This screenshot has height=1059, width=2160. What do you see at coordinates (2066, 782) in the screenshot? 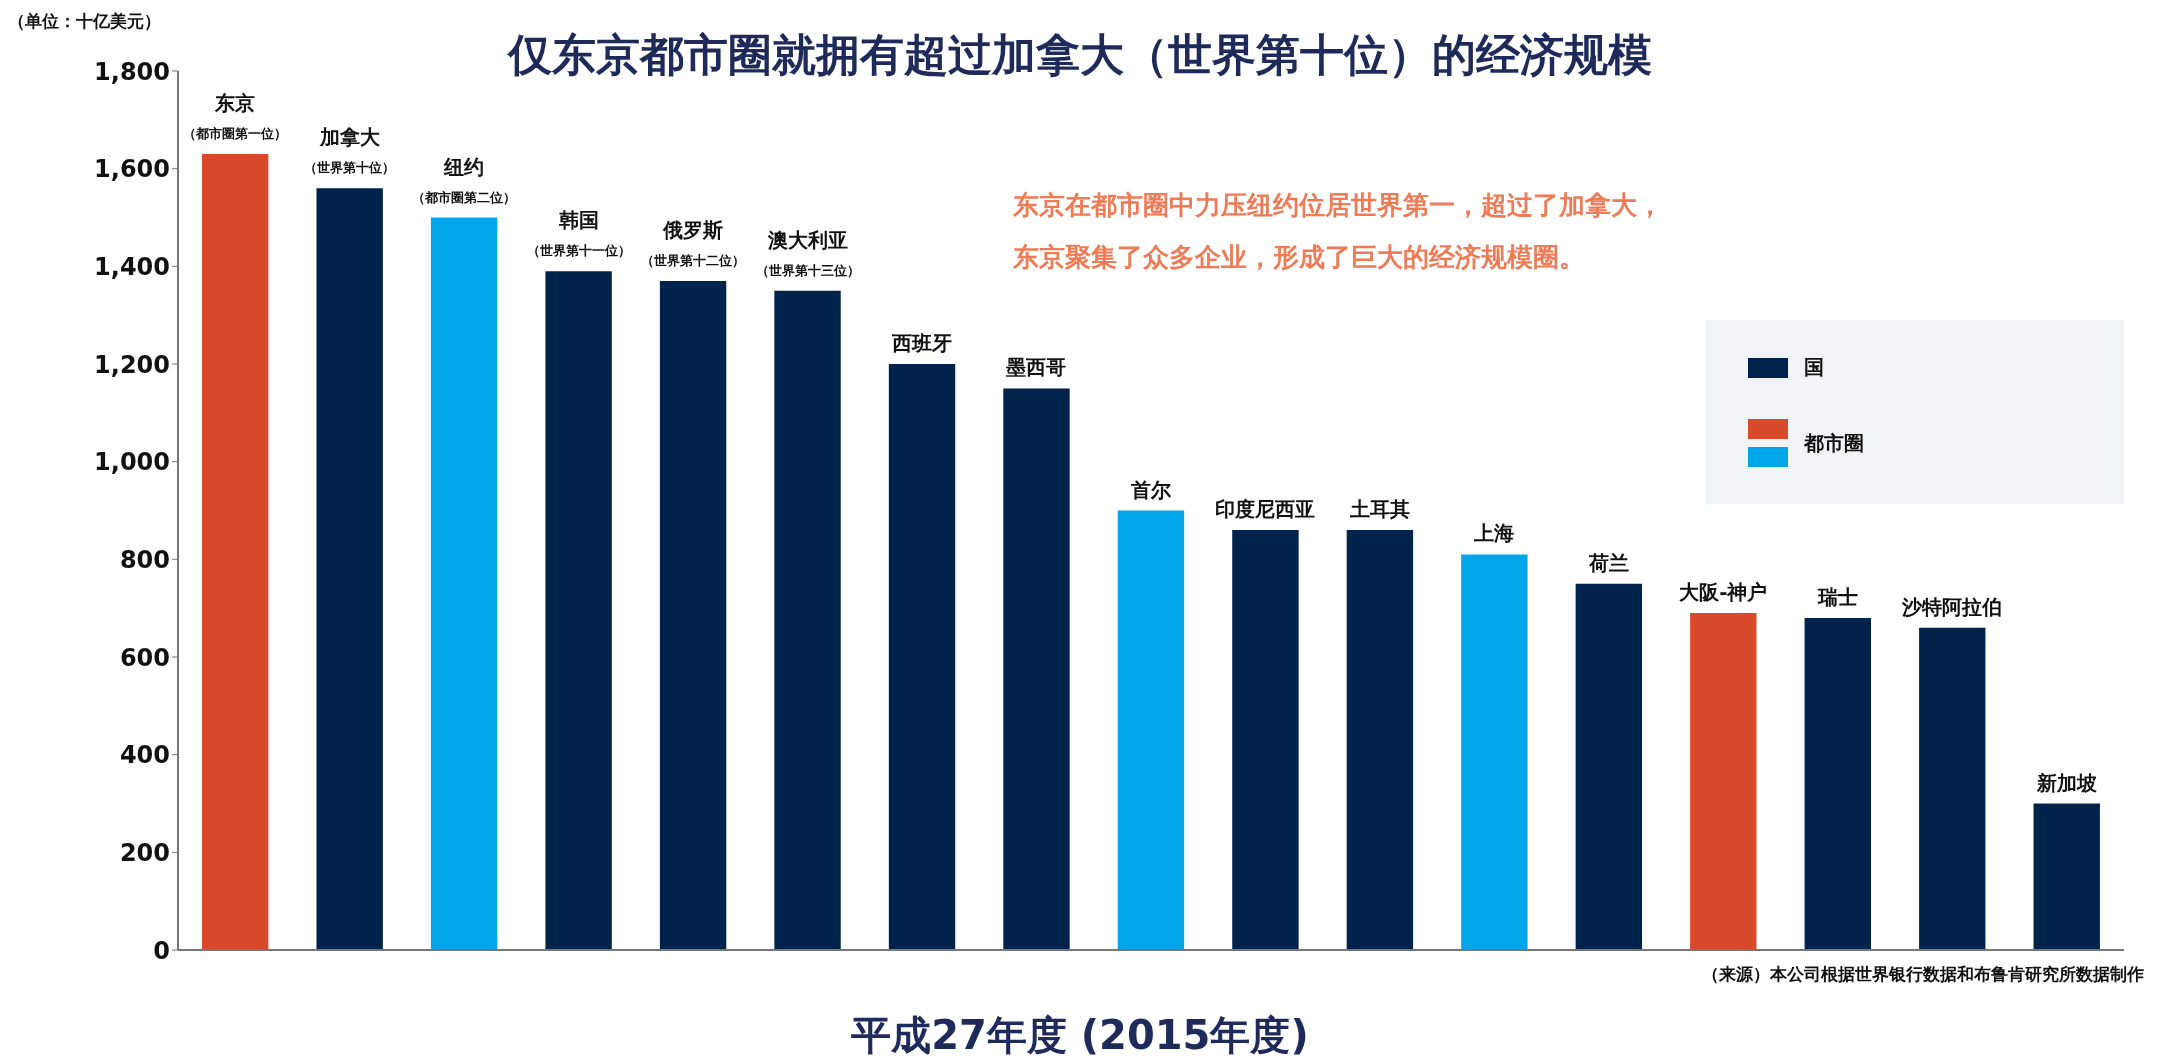
I see `x-tick-label: 新加坡` at bounding box center [2066, 782].